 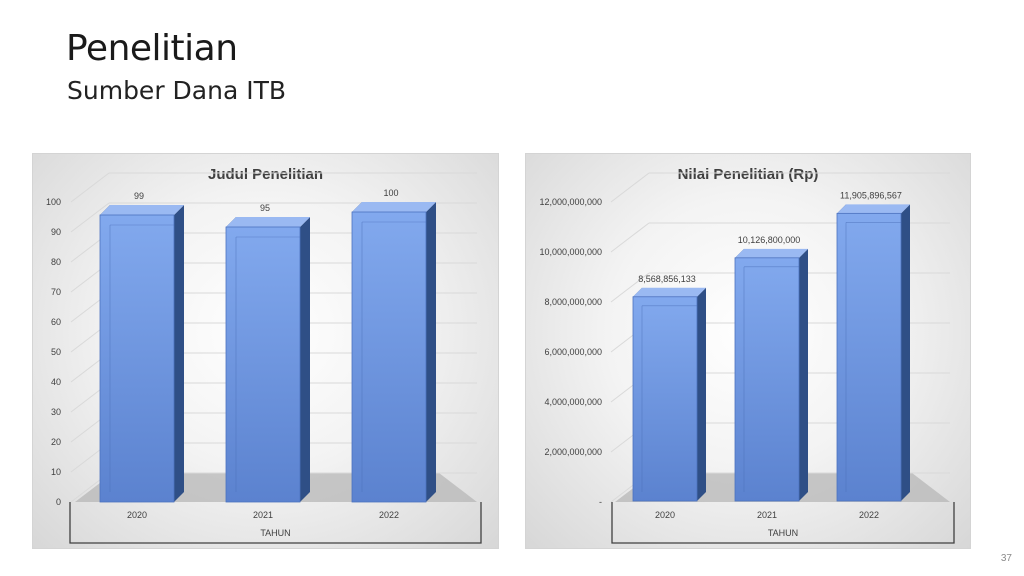 I want to click on y-tick-label-0-9: 90, so click(x=56, y=232).